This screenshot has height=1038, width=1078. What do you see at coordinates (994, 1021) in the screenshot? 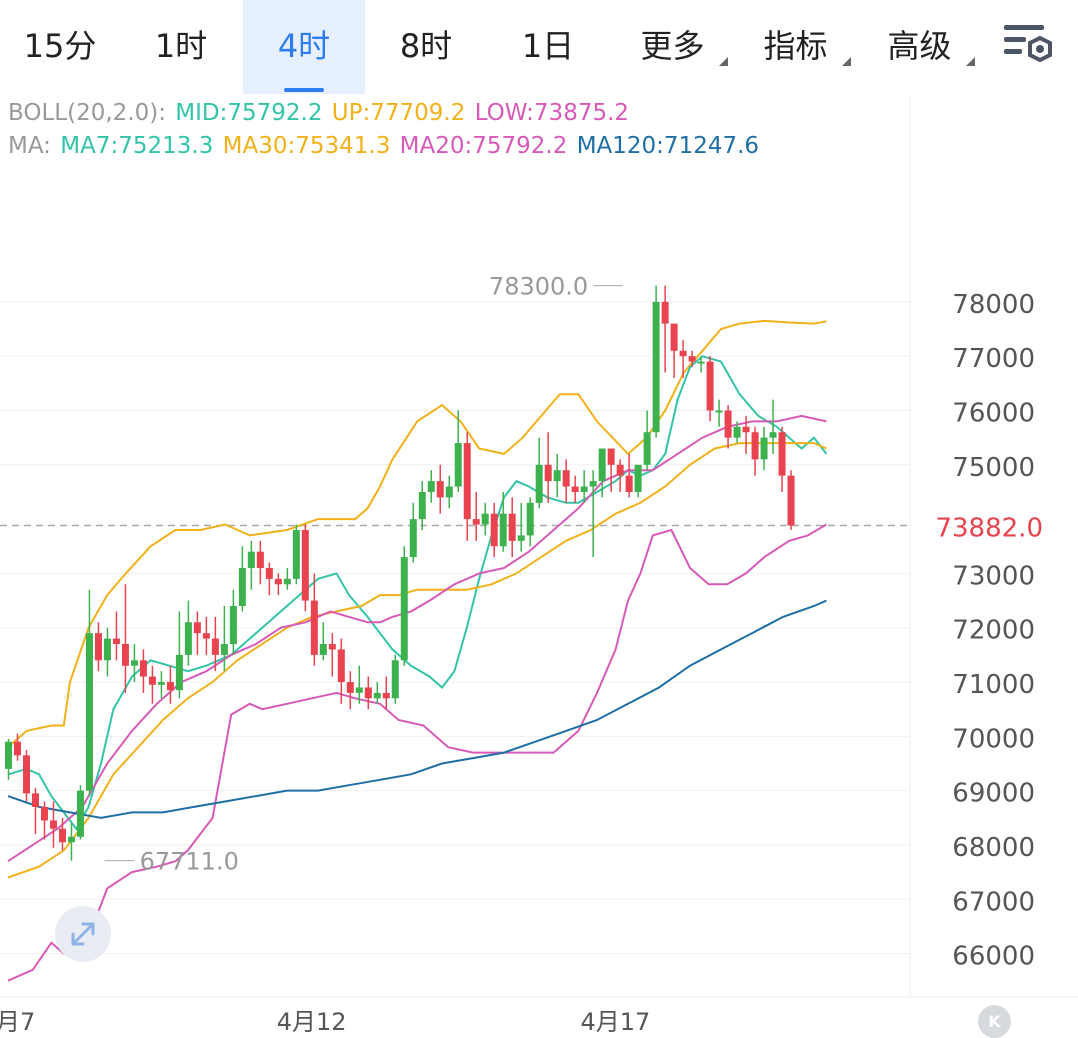
I see `k-line-button: K` at bounding box center [994, 1021].